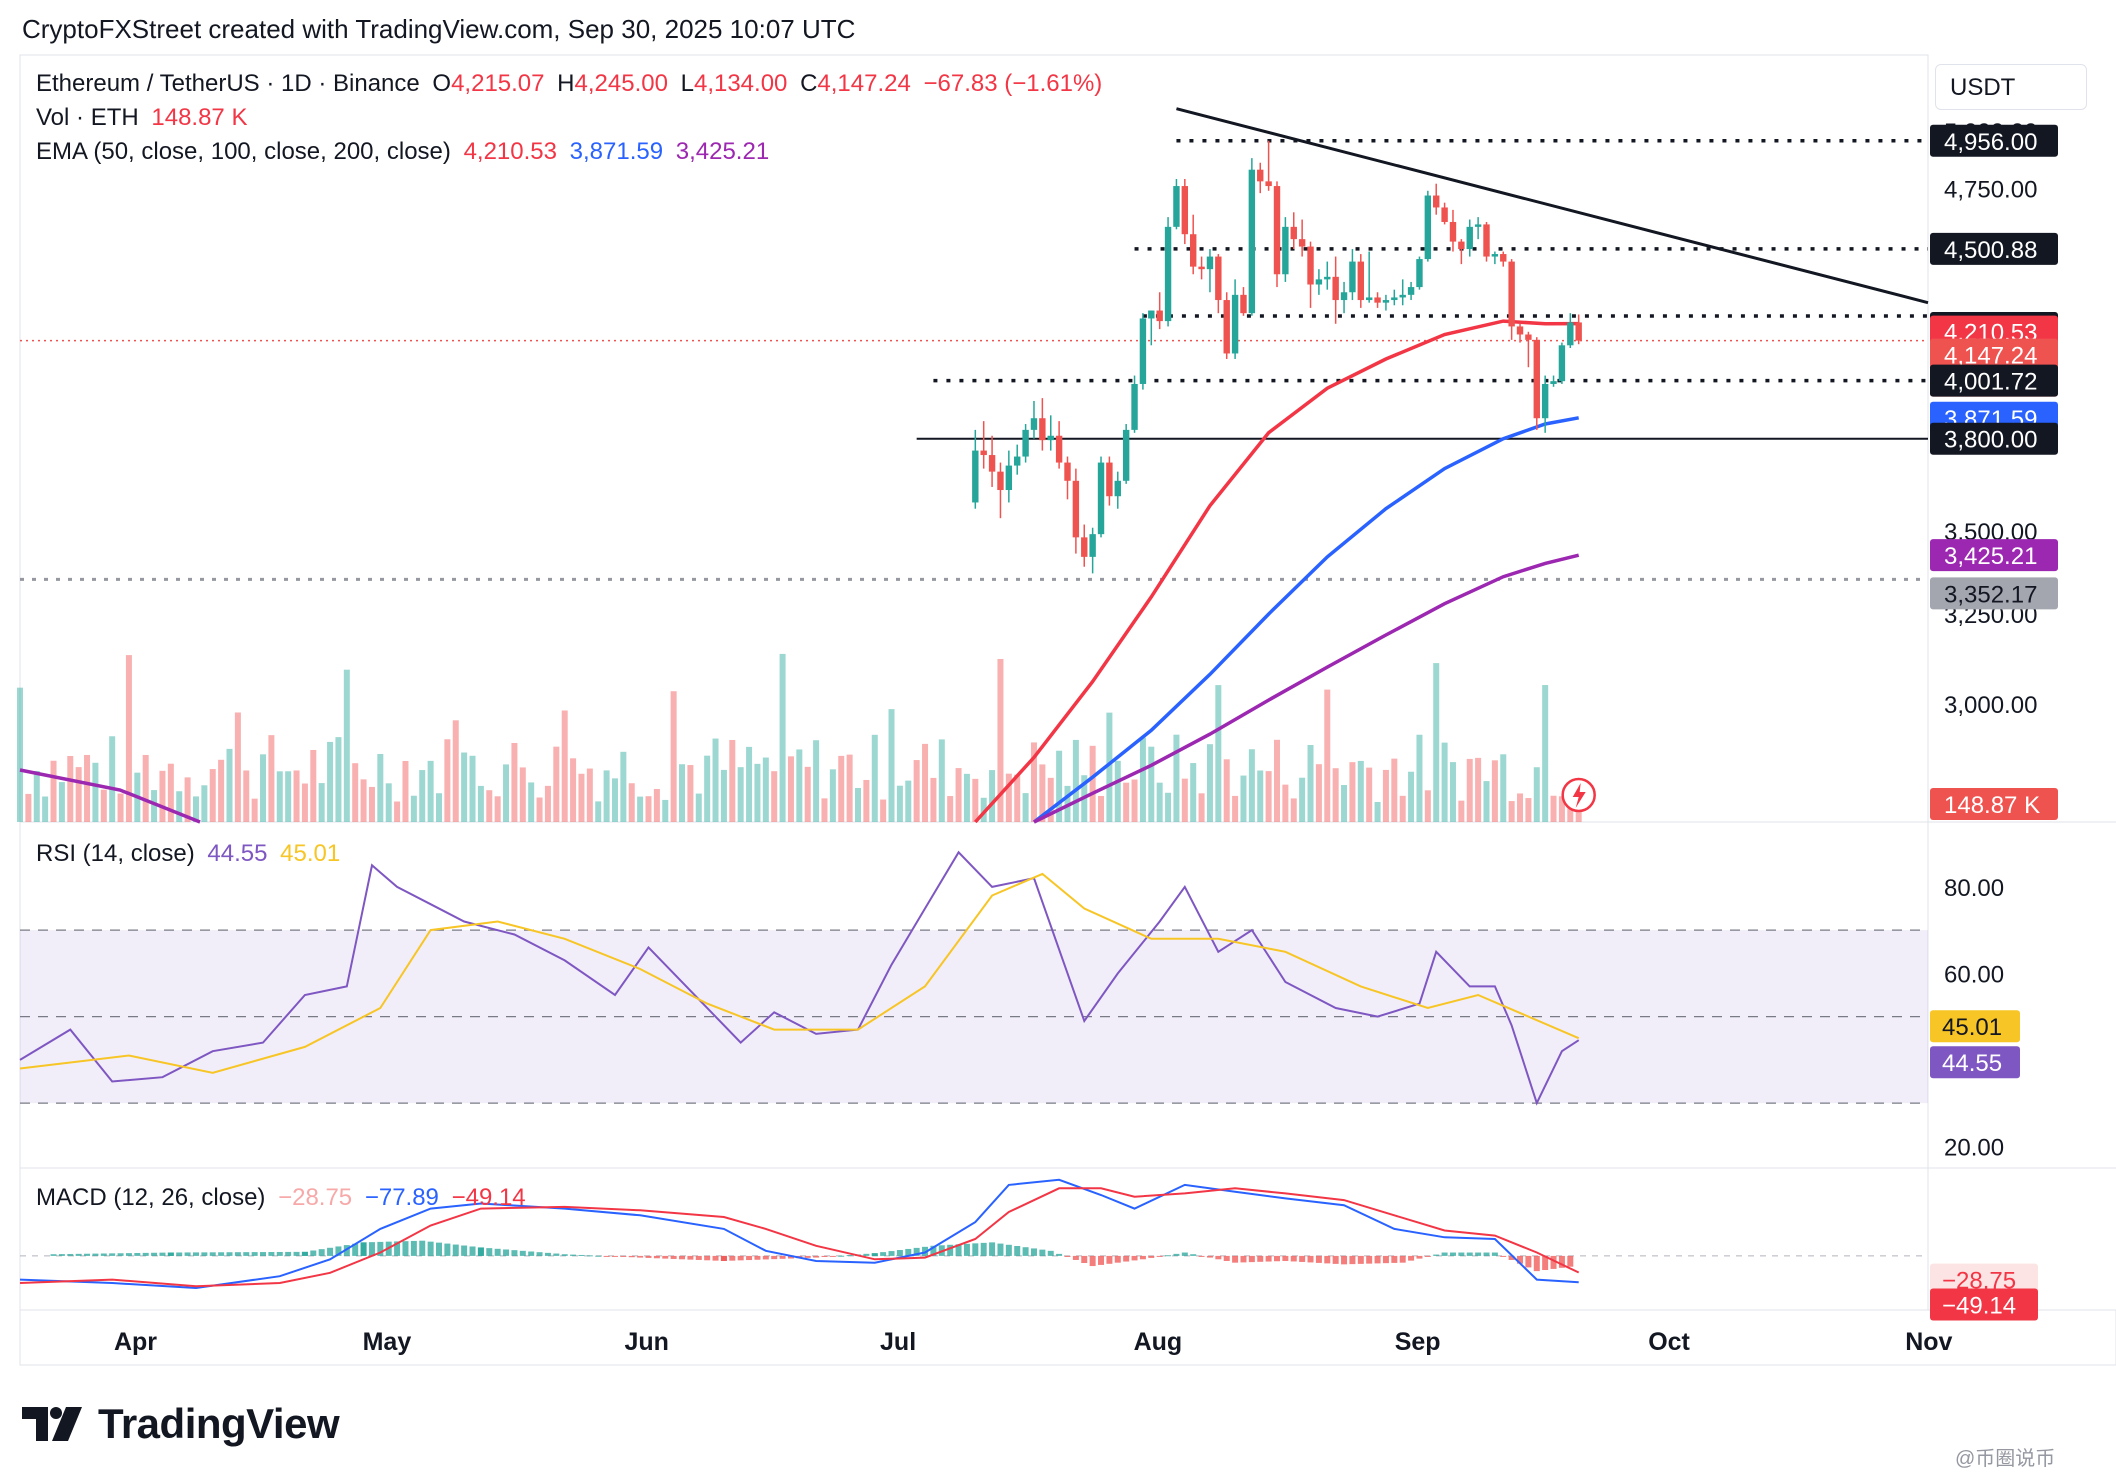  What do you see at coordinates (799, 1234) in the screenshot?
I see `macd-line` at bounding box center [799, 1234].